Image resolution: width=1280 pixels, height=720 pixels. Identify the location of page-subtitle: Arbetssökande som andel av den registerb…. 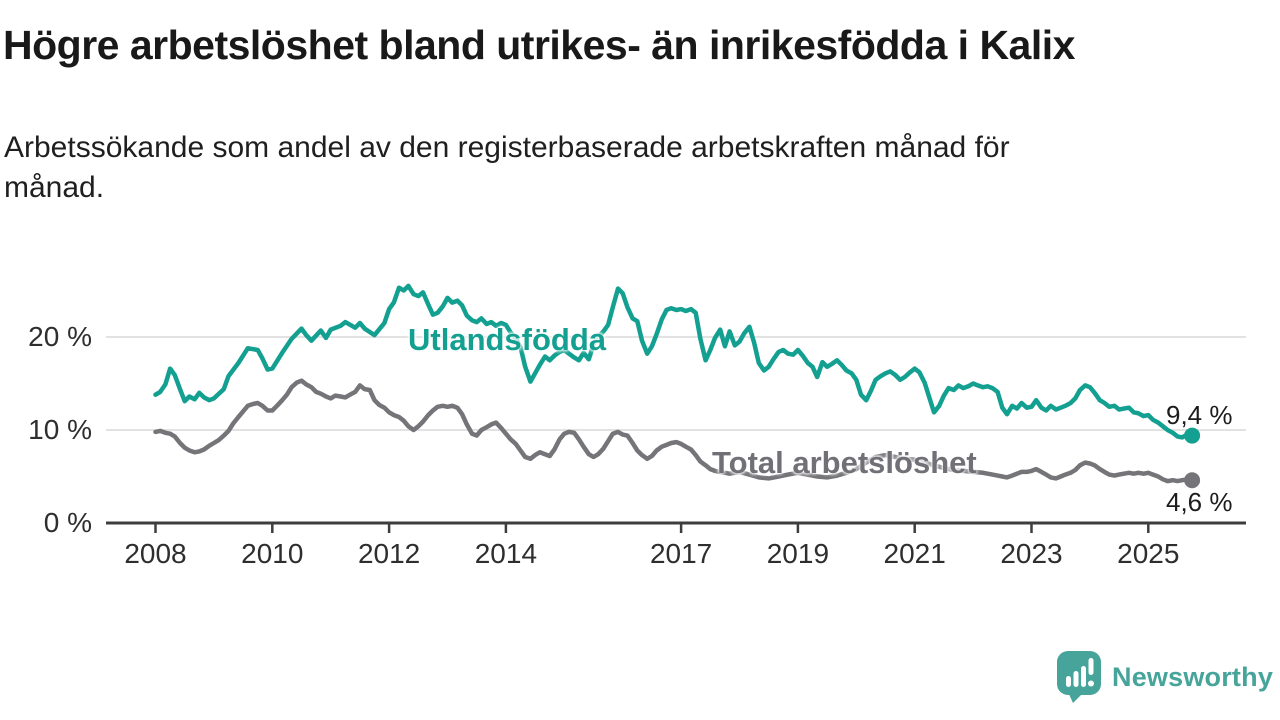
(507, 167).